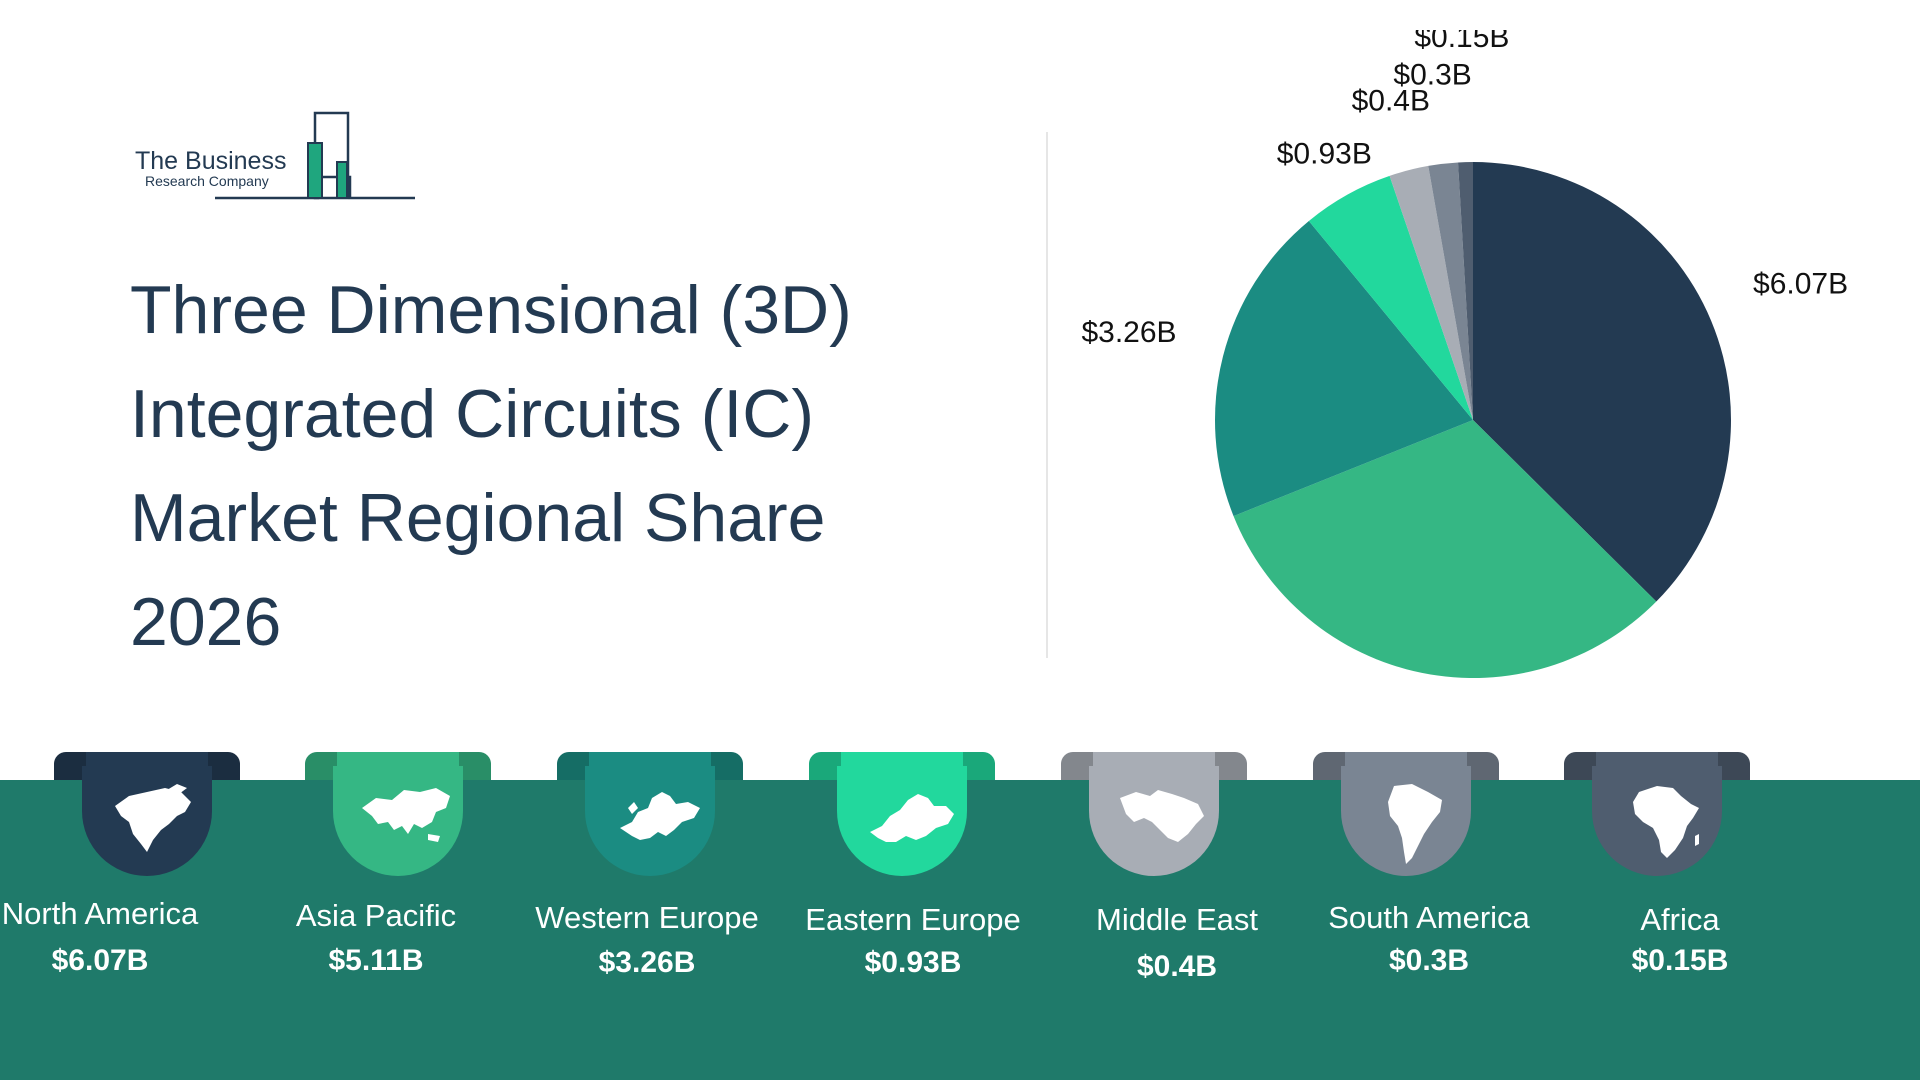 The width and height of the screenshot is (1920, 1080). I want to click on eastern-europe-map-icon, so click(912, 818).